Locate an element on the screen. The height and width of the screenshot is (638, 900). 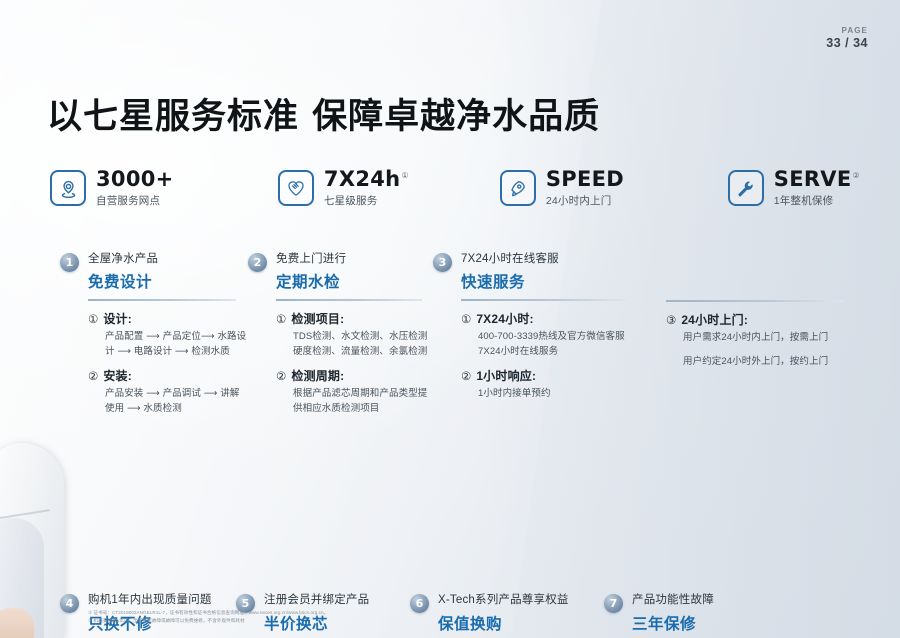
card-subtitle: 购机1年内出现质量问题 is located at coordinates (150, 600).